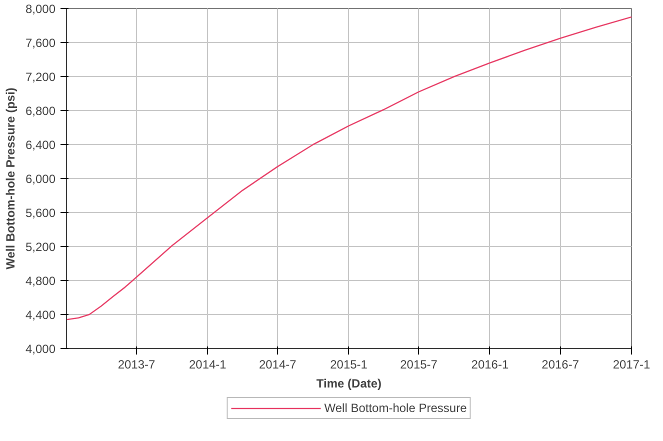  What do you see at coordinates (137, 365) in the screenshot?
I see `x-tick-label: 2013-7` at bounding box center [137, 365].